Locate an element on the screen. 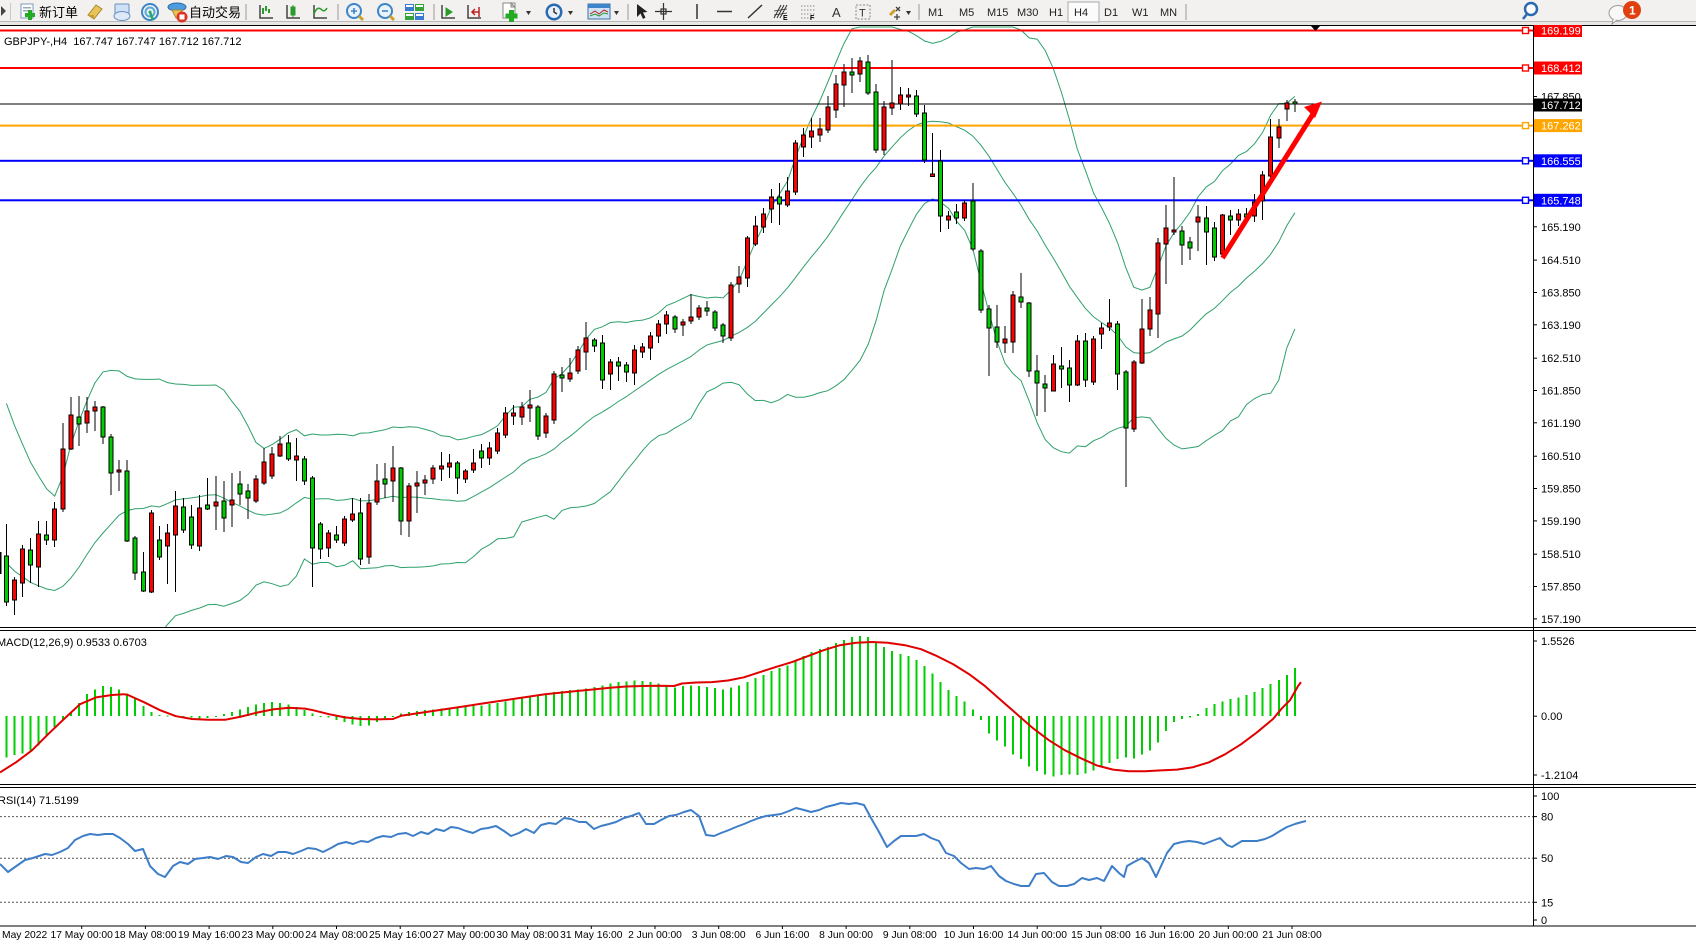 The height and width of the screenshot is (944, 1696). svg-text: 17 May 00:00 is located at coordinates (81, 935).